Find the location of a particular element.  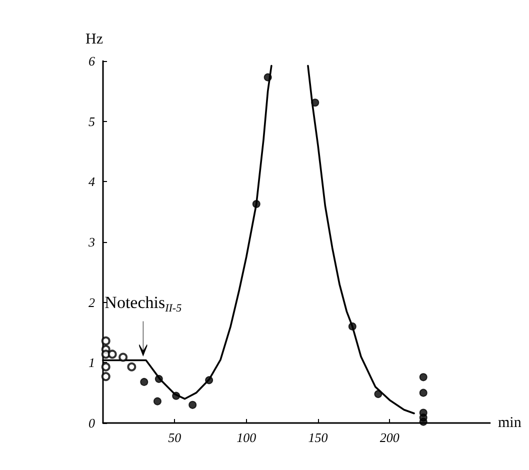

y-tick-label: 6 is located at coordinates (92, 61).